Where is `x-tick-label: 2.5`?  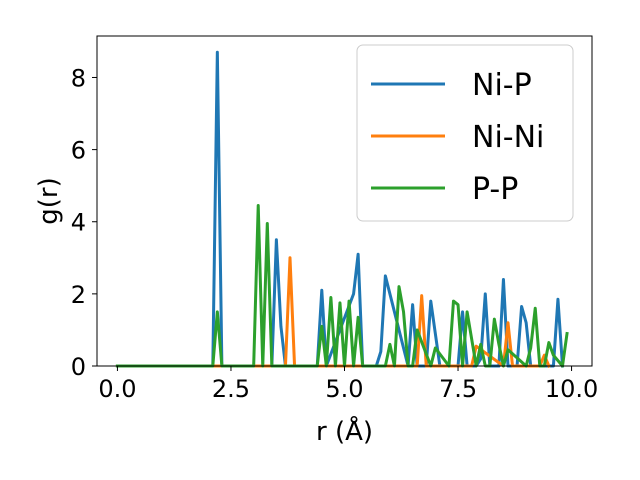
x-tick-label: 2.5 is located at coordinates (231, 389).